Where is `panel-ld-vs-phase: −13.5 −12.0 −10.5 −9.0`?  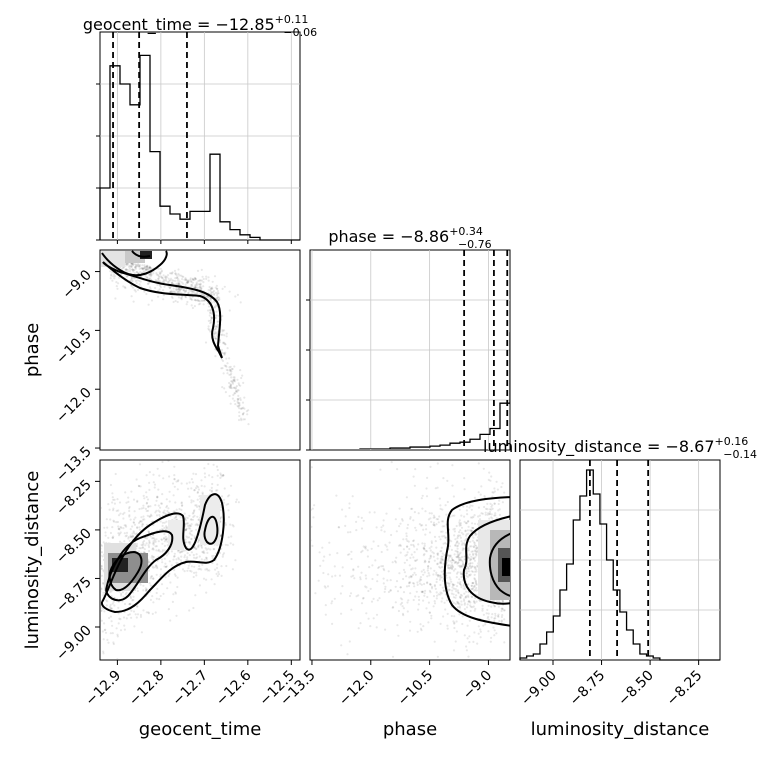
panel-ld-vs-phase: −13.5 −12.0 −10.5 −9.0 is located at coordinates (394, 584).